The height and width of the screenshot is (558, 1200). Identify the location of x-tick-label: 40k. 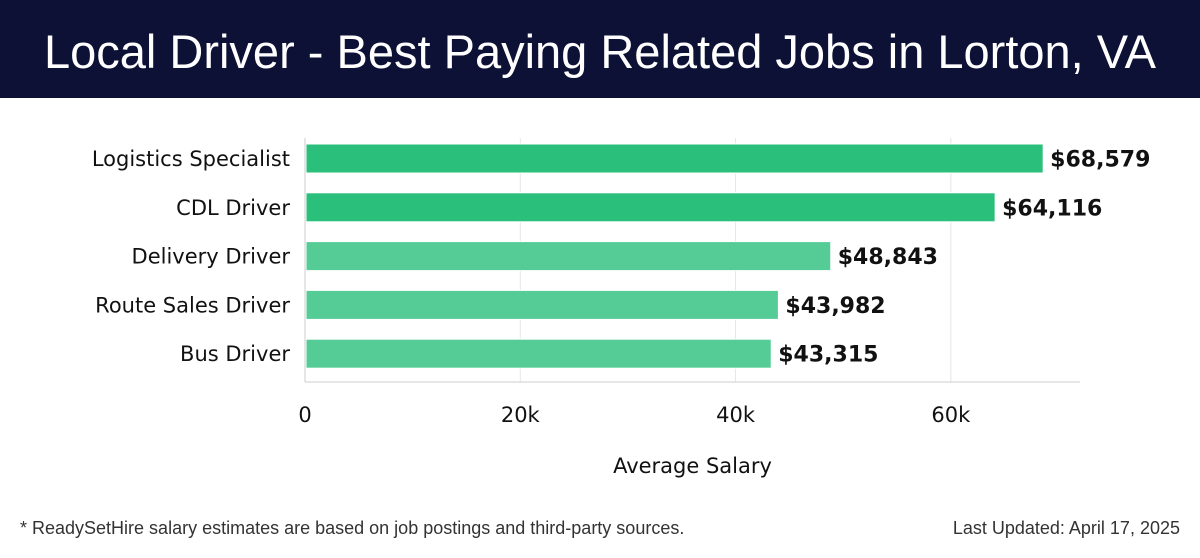
(736, 415).